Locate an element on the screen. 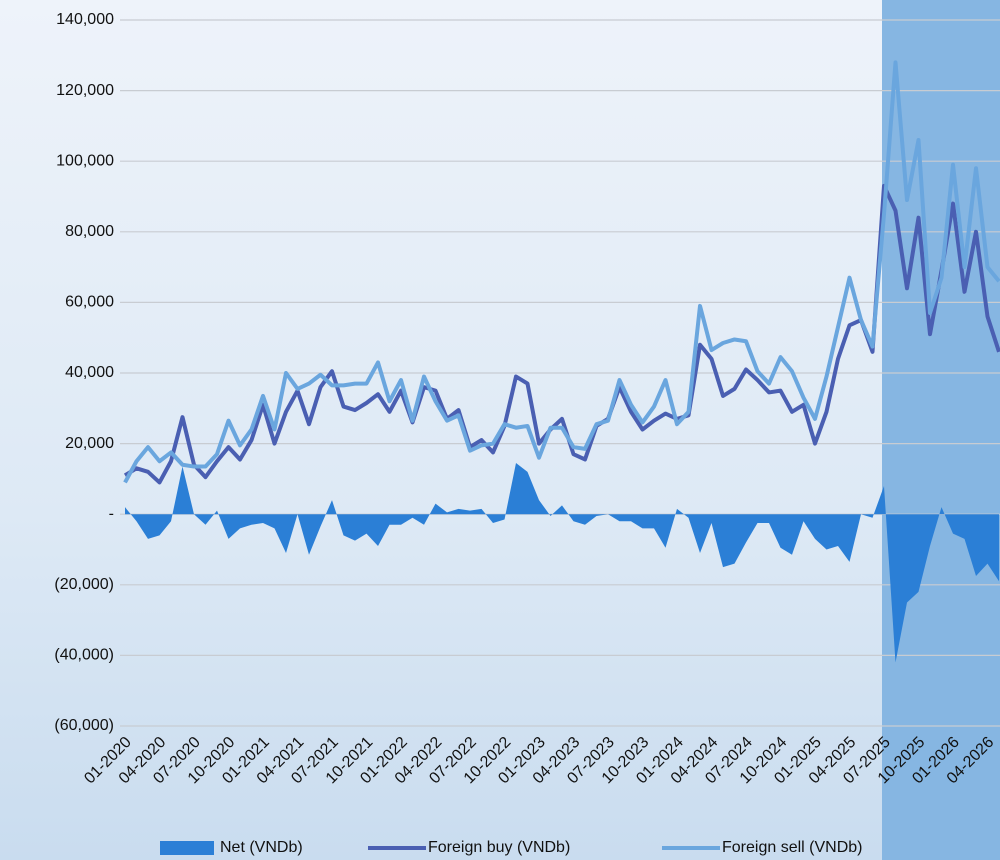  legend-label: Foreign buy (VNDb) is located at coordinates (499, 847).